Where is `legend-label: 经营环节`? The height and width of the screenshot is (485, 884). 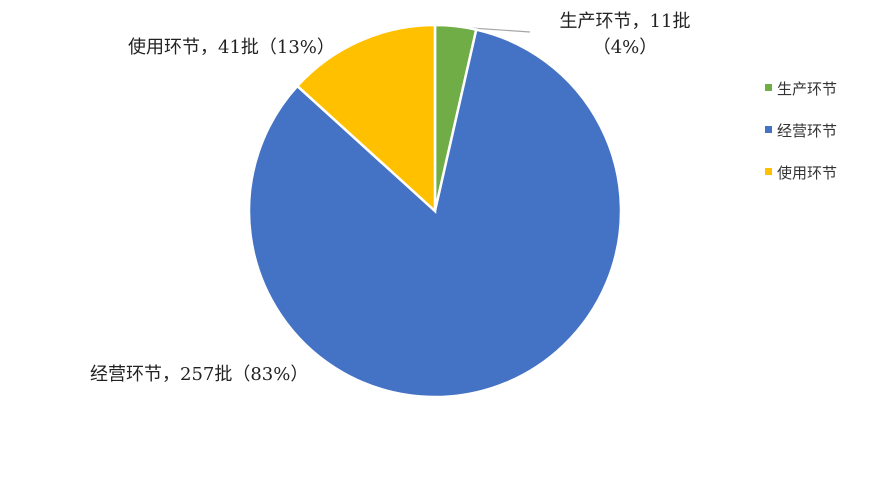
legend-label: 经营环节 is located at coordinates (807, 131).